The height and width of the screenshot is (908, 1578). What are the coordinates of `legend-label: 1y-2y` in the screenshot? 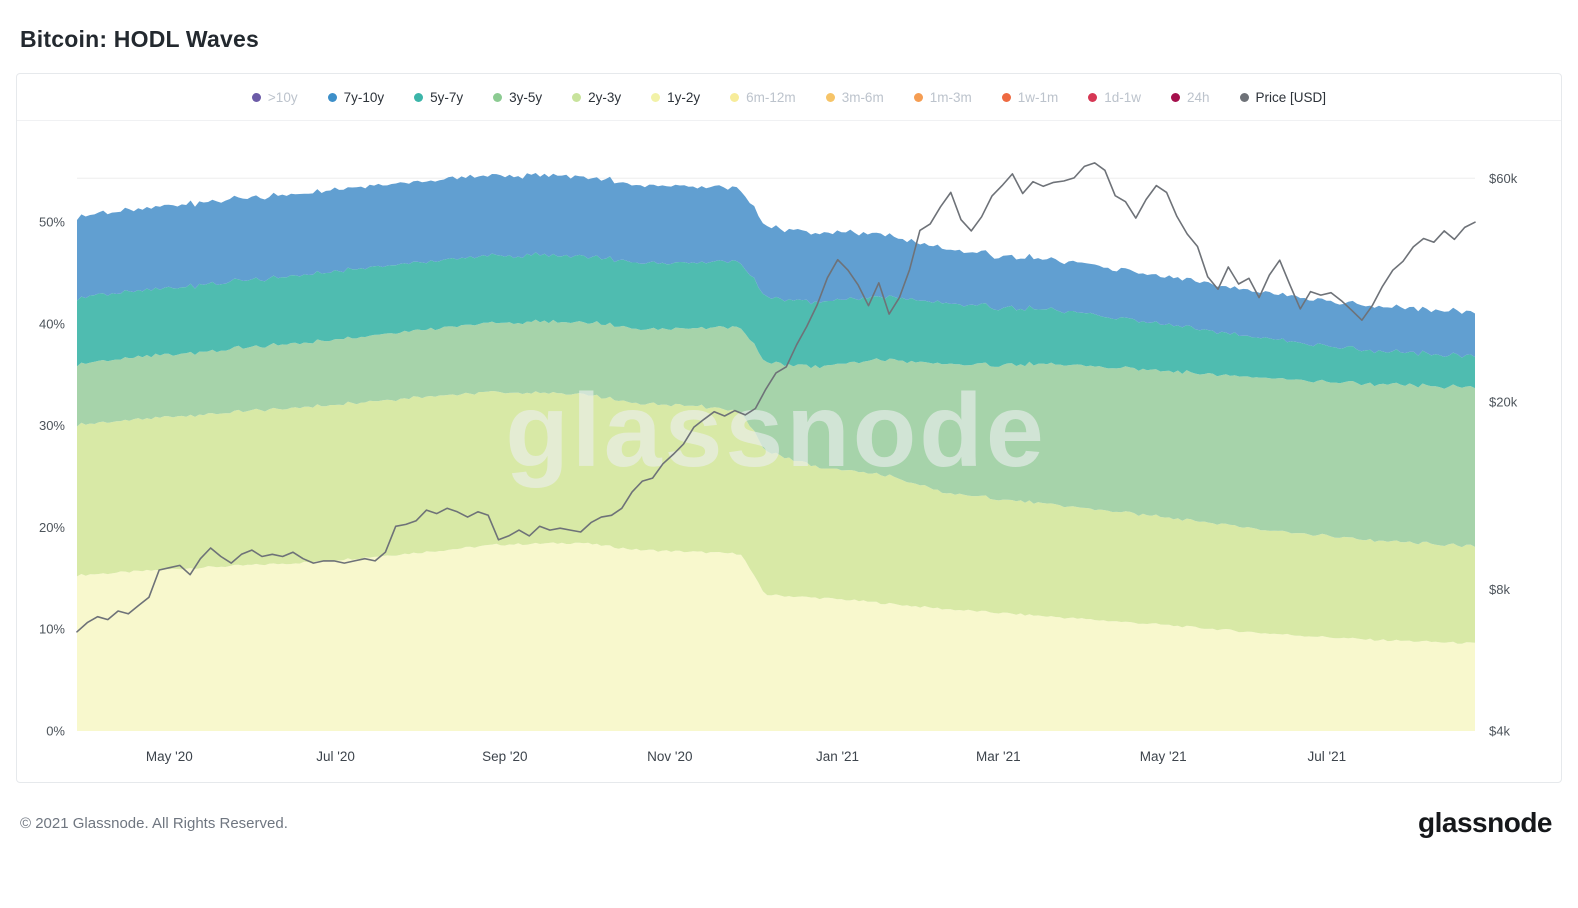 It's located at (684, 97).